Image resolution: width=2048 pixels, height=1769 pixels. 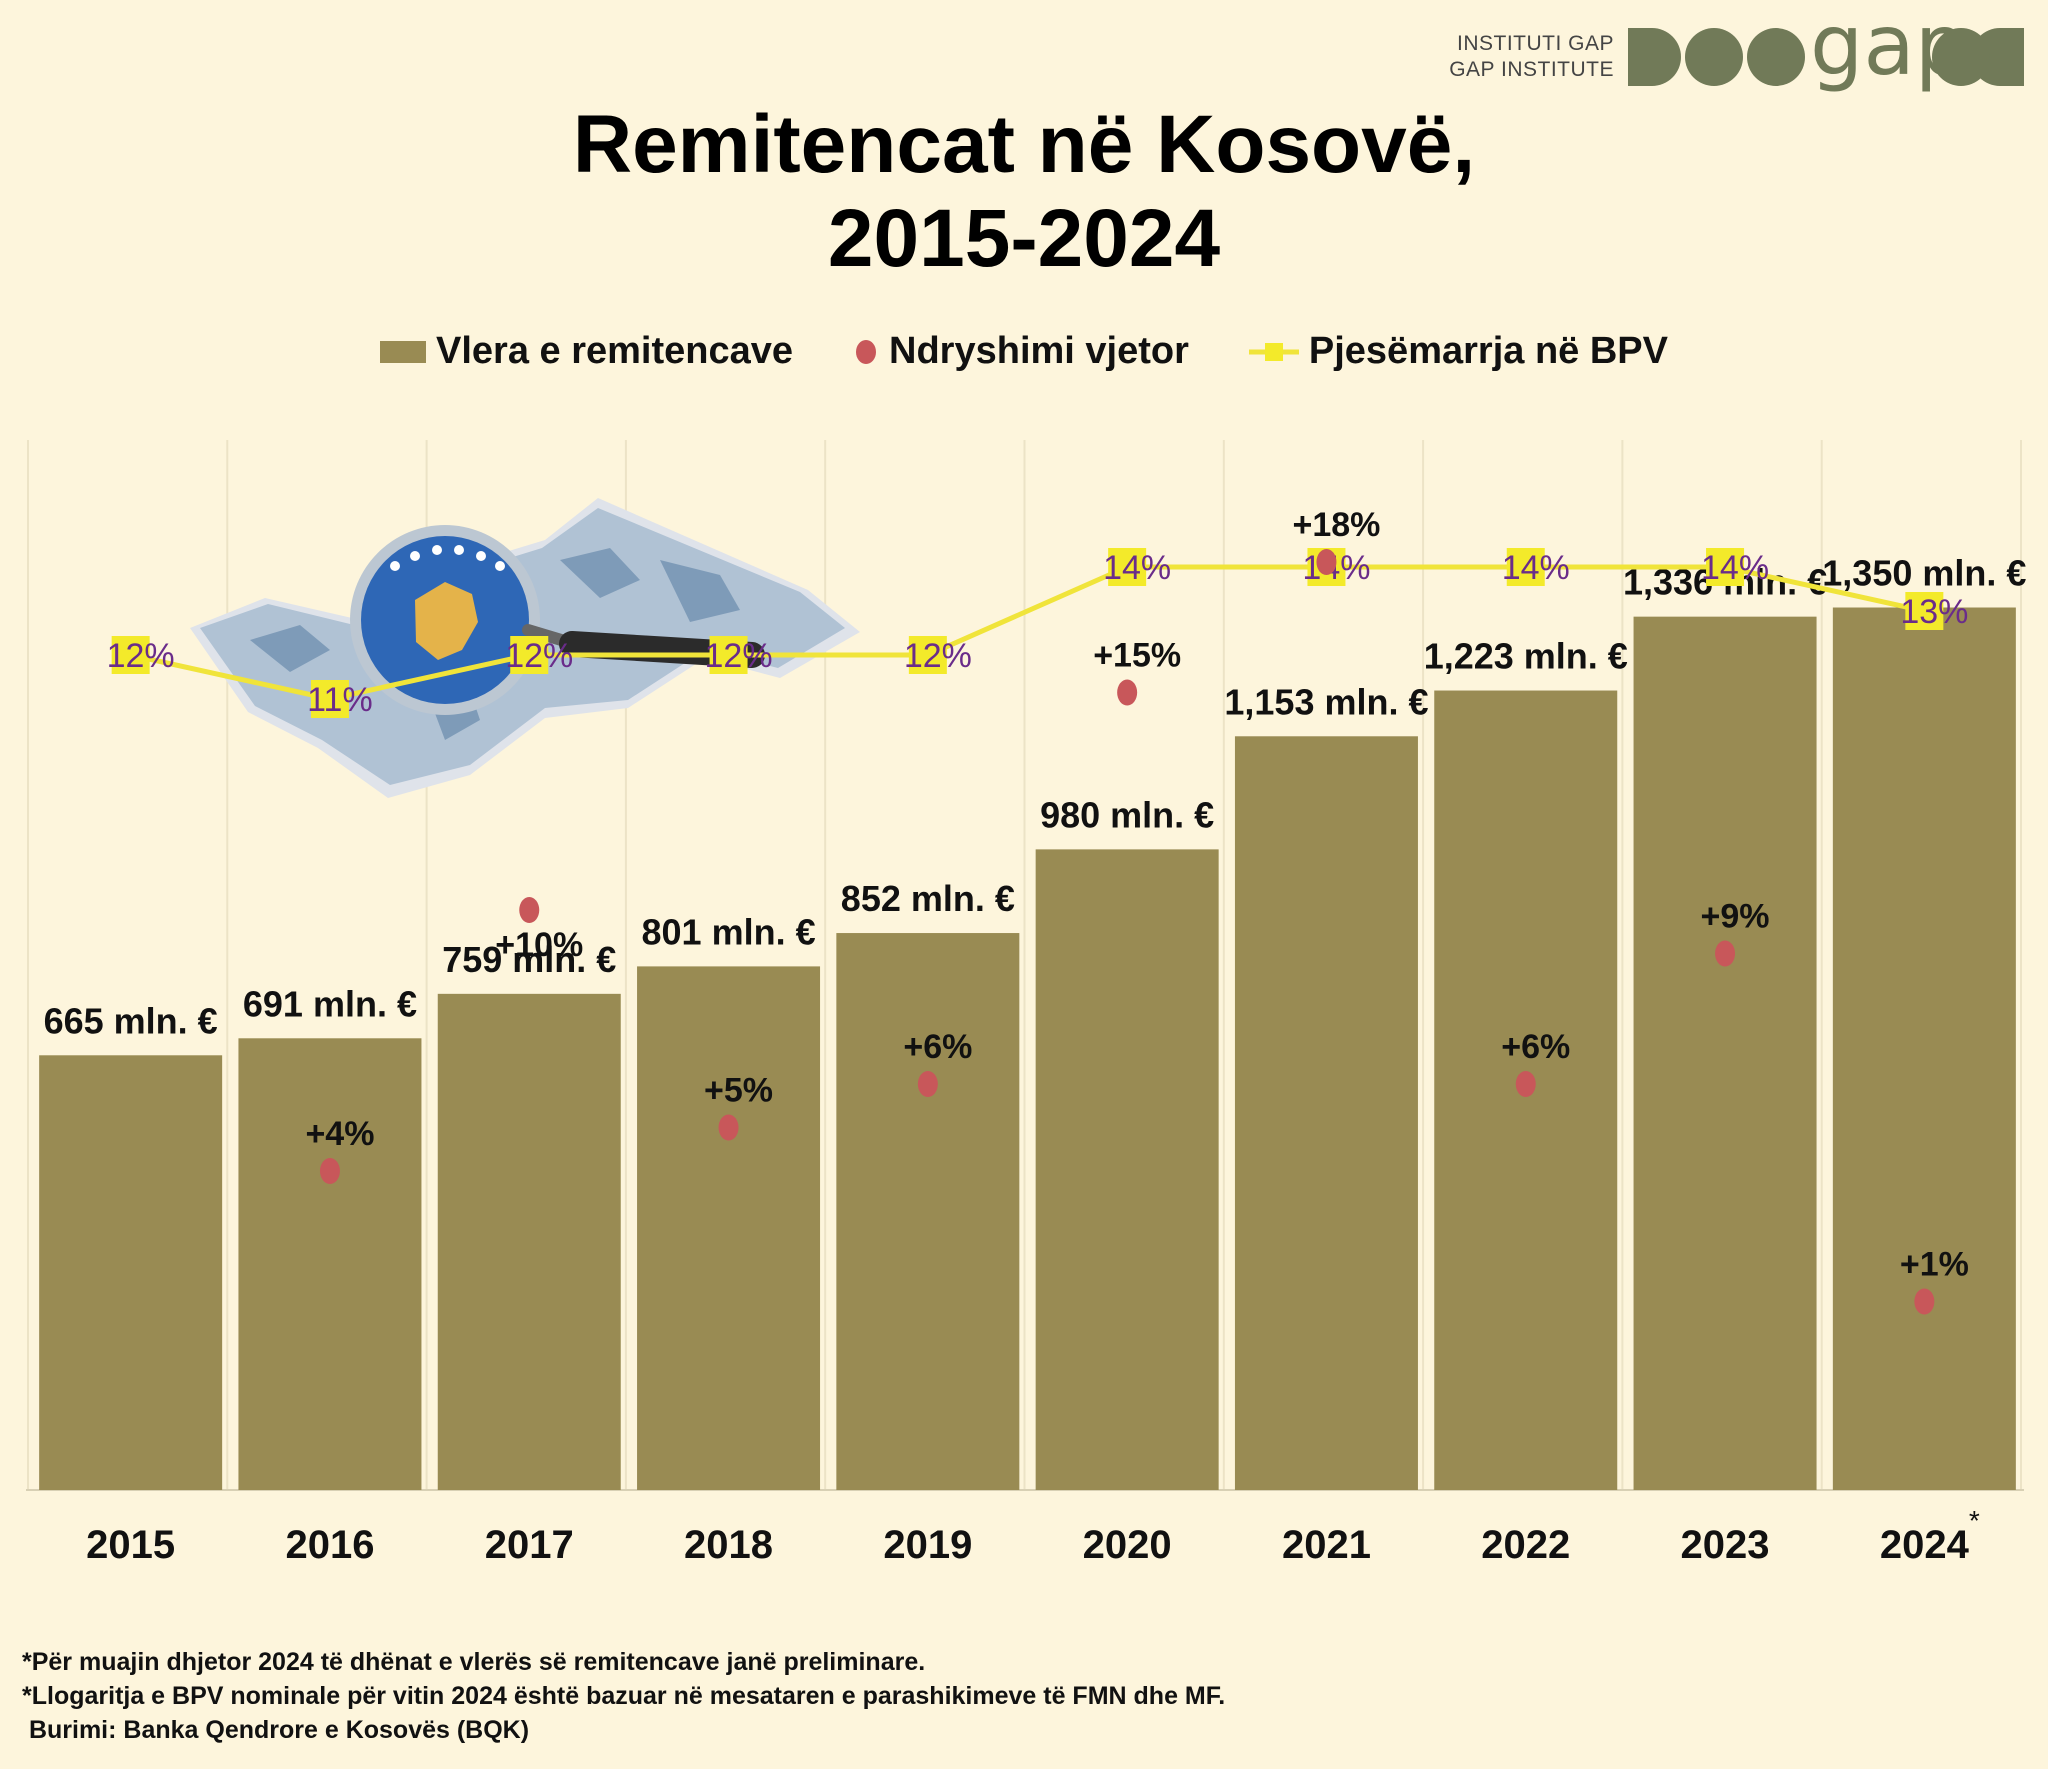 What do you see at coordinates (1127, 692) in the screenshot?
I see `dot-2020` at bounding box center [1127, 692].